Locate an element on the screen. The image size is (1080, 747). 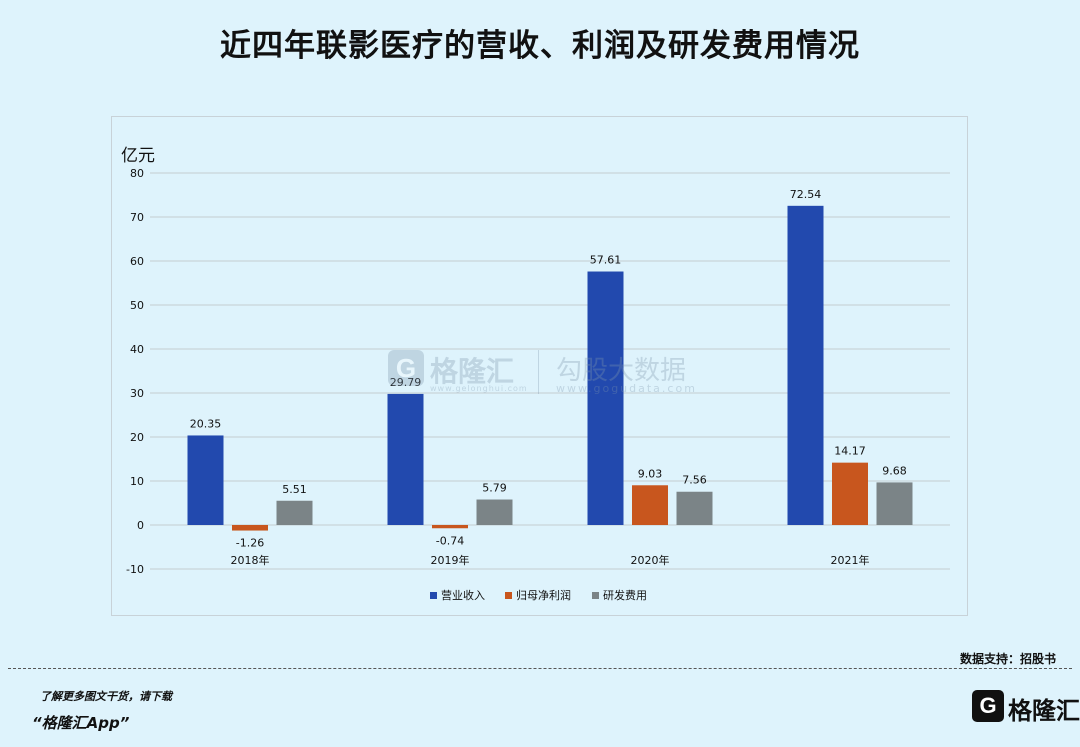
brand-logo: G 格隆汇 is located at coordinates (1026, 708).